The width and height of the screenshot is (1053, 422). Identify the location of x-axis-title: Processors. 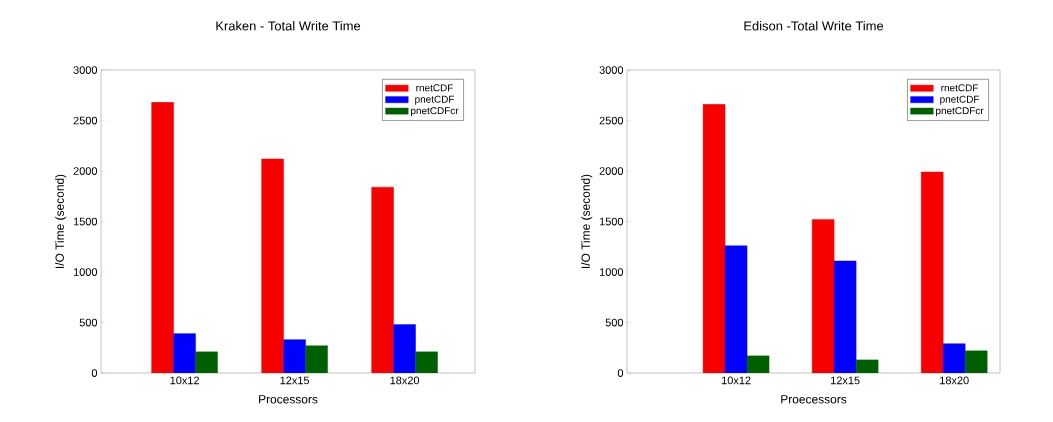
(288, 399).